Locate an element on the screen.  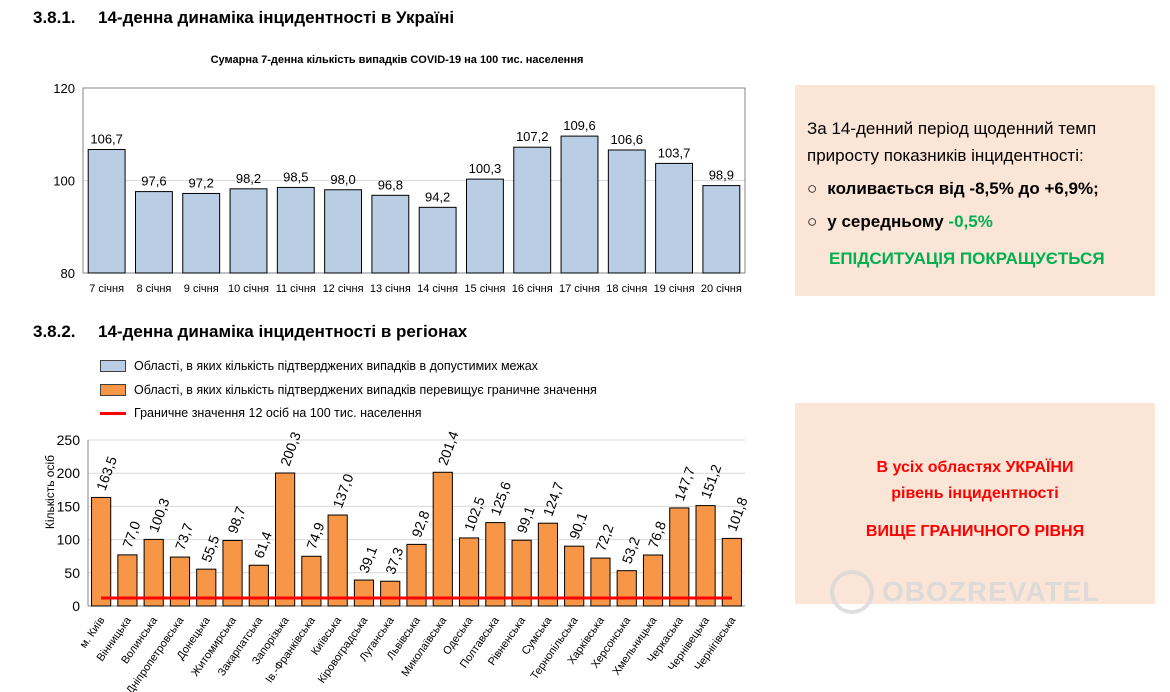
x-tick-label: 17 січня is located at coordinates (579, 289).